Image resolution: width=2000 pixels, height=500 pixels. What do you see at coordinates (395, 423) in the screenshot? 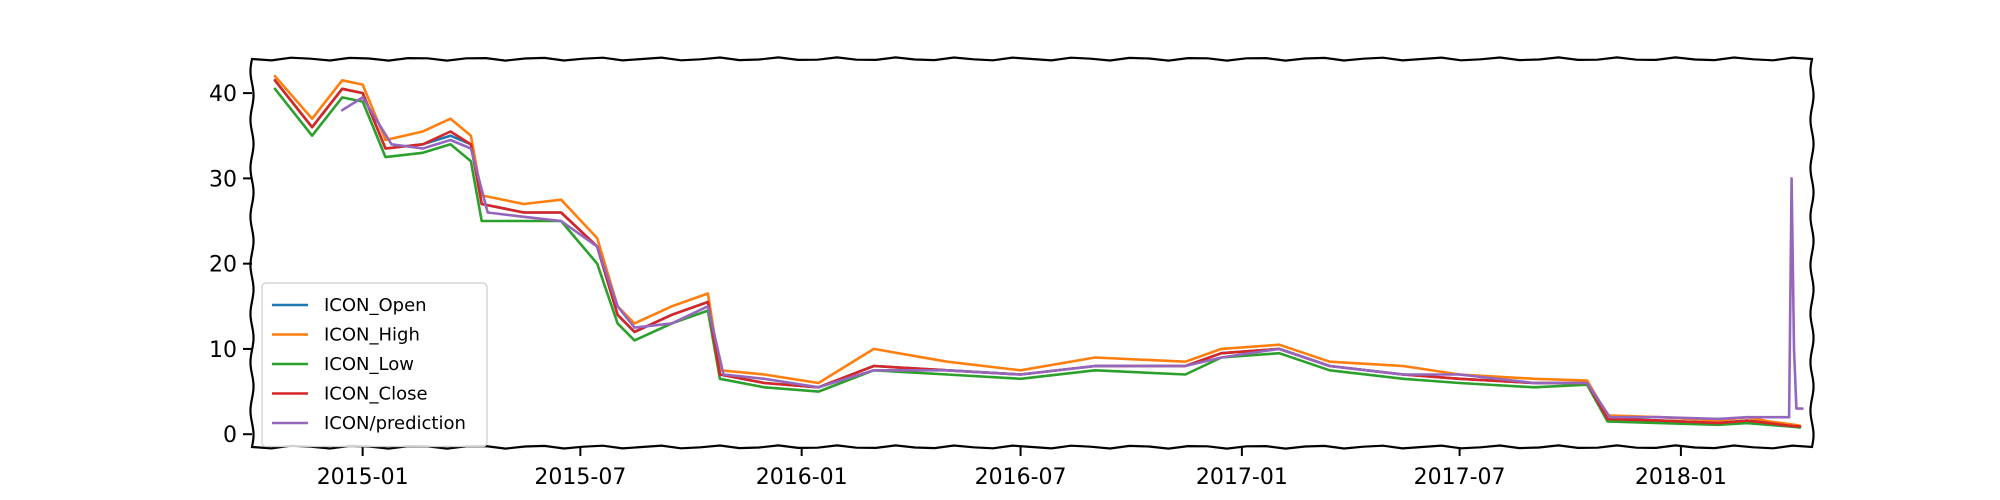
I see `legend-label: ICON/prediction` at bounding box center [395, 423].